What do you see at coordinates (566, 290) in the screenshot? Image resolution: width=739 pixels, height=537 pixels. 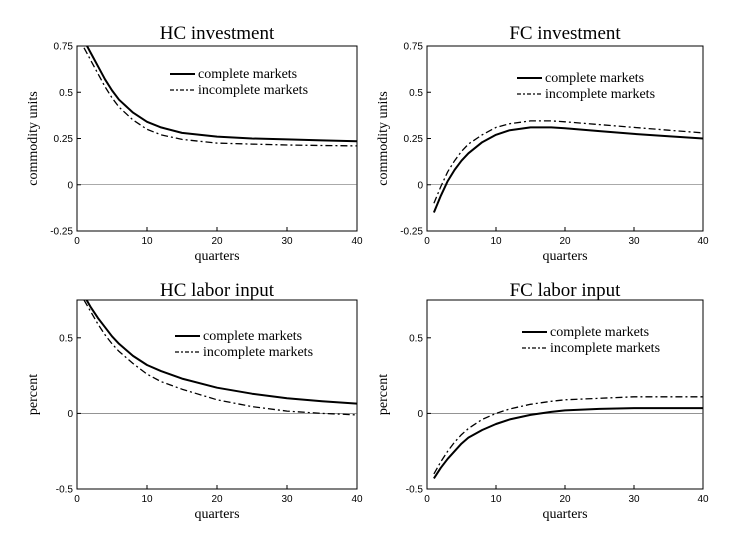 I see `chart-title: FC labor input` at bounding box center [566, 290].